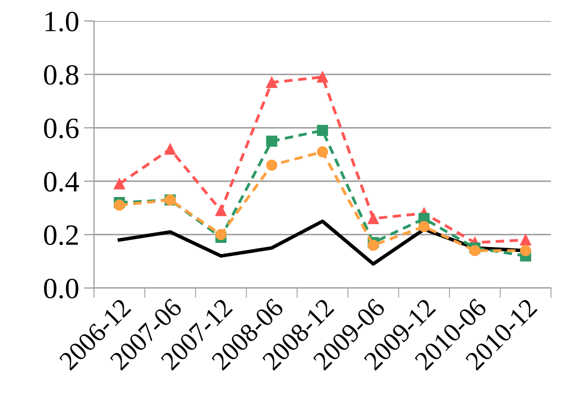 The height and width of the screenshot is (415, 566). What do you see at coordinates (61, 288) in the screenshot?
I see `y-tick-label: 0.0` at bounding box center [61, 288].